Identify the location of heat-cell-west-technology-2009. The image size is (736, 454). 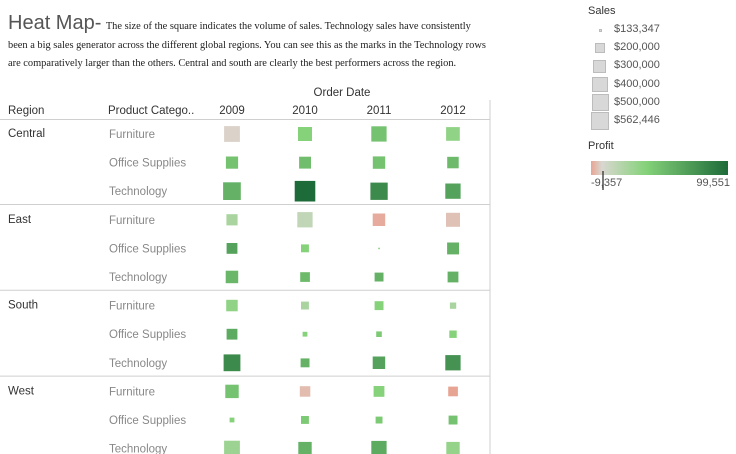
(232, 447).